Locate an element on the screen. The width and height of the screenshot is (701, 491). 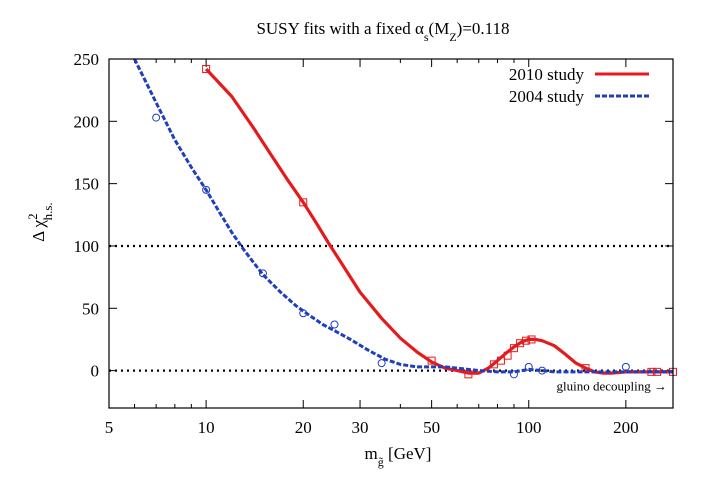
y-tick-label: 150 is located at coordinates (87, 184).